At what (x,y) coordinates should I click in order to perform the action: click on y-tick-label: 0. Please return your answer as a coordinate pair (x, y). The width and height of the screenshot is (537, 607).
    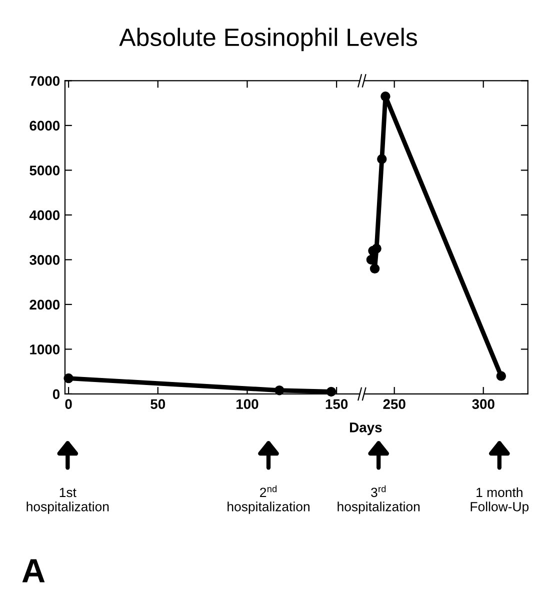
    Looking at the image, I should click on (56, 394).